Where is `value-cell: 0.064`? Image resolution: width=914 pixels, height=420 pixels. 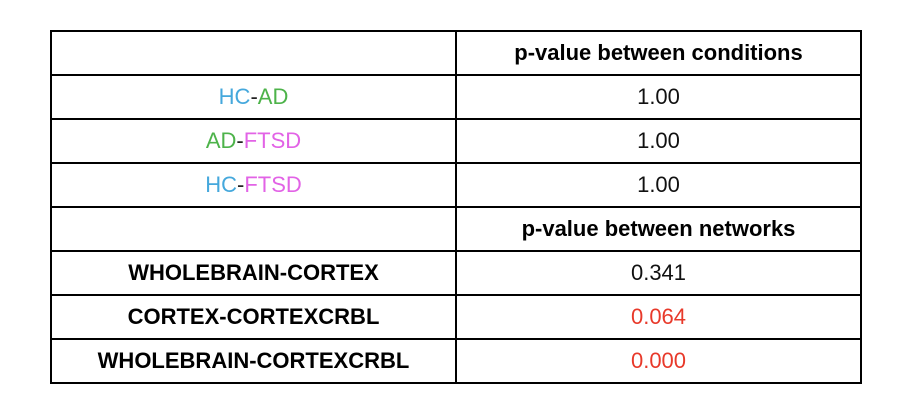 value-cell: 0.064 is located at coordinates (658, 317).